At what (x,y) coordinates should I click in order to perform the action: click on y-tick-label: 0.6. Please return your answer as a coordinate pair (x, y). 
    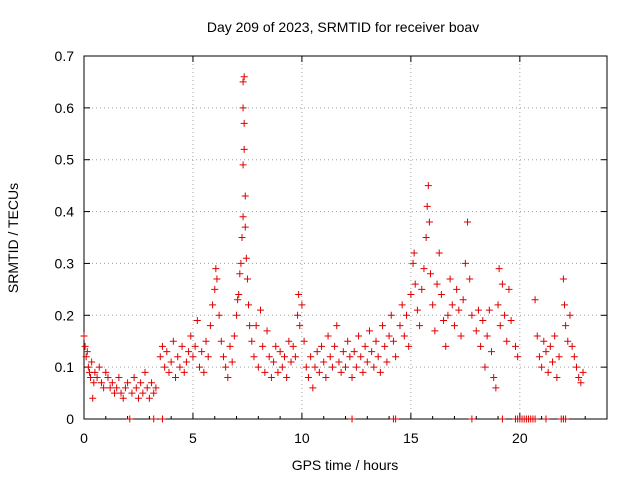
    Looking at the image, I should click on (65, 108).